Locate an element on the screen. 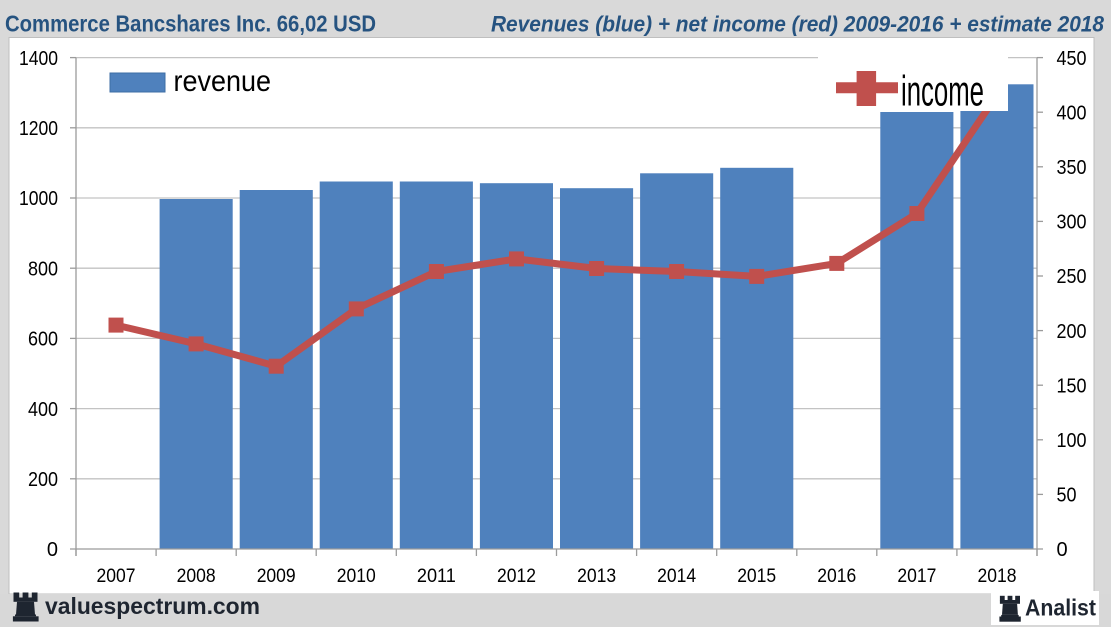 Image resolution: width=1111 pixels, height=627 pixels. svg-text: valuespectrum.com is located at coordinates (152, 606).